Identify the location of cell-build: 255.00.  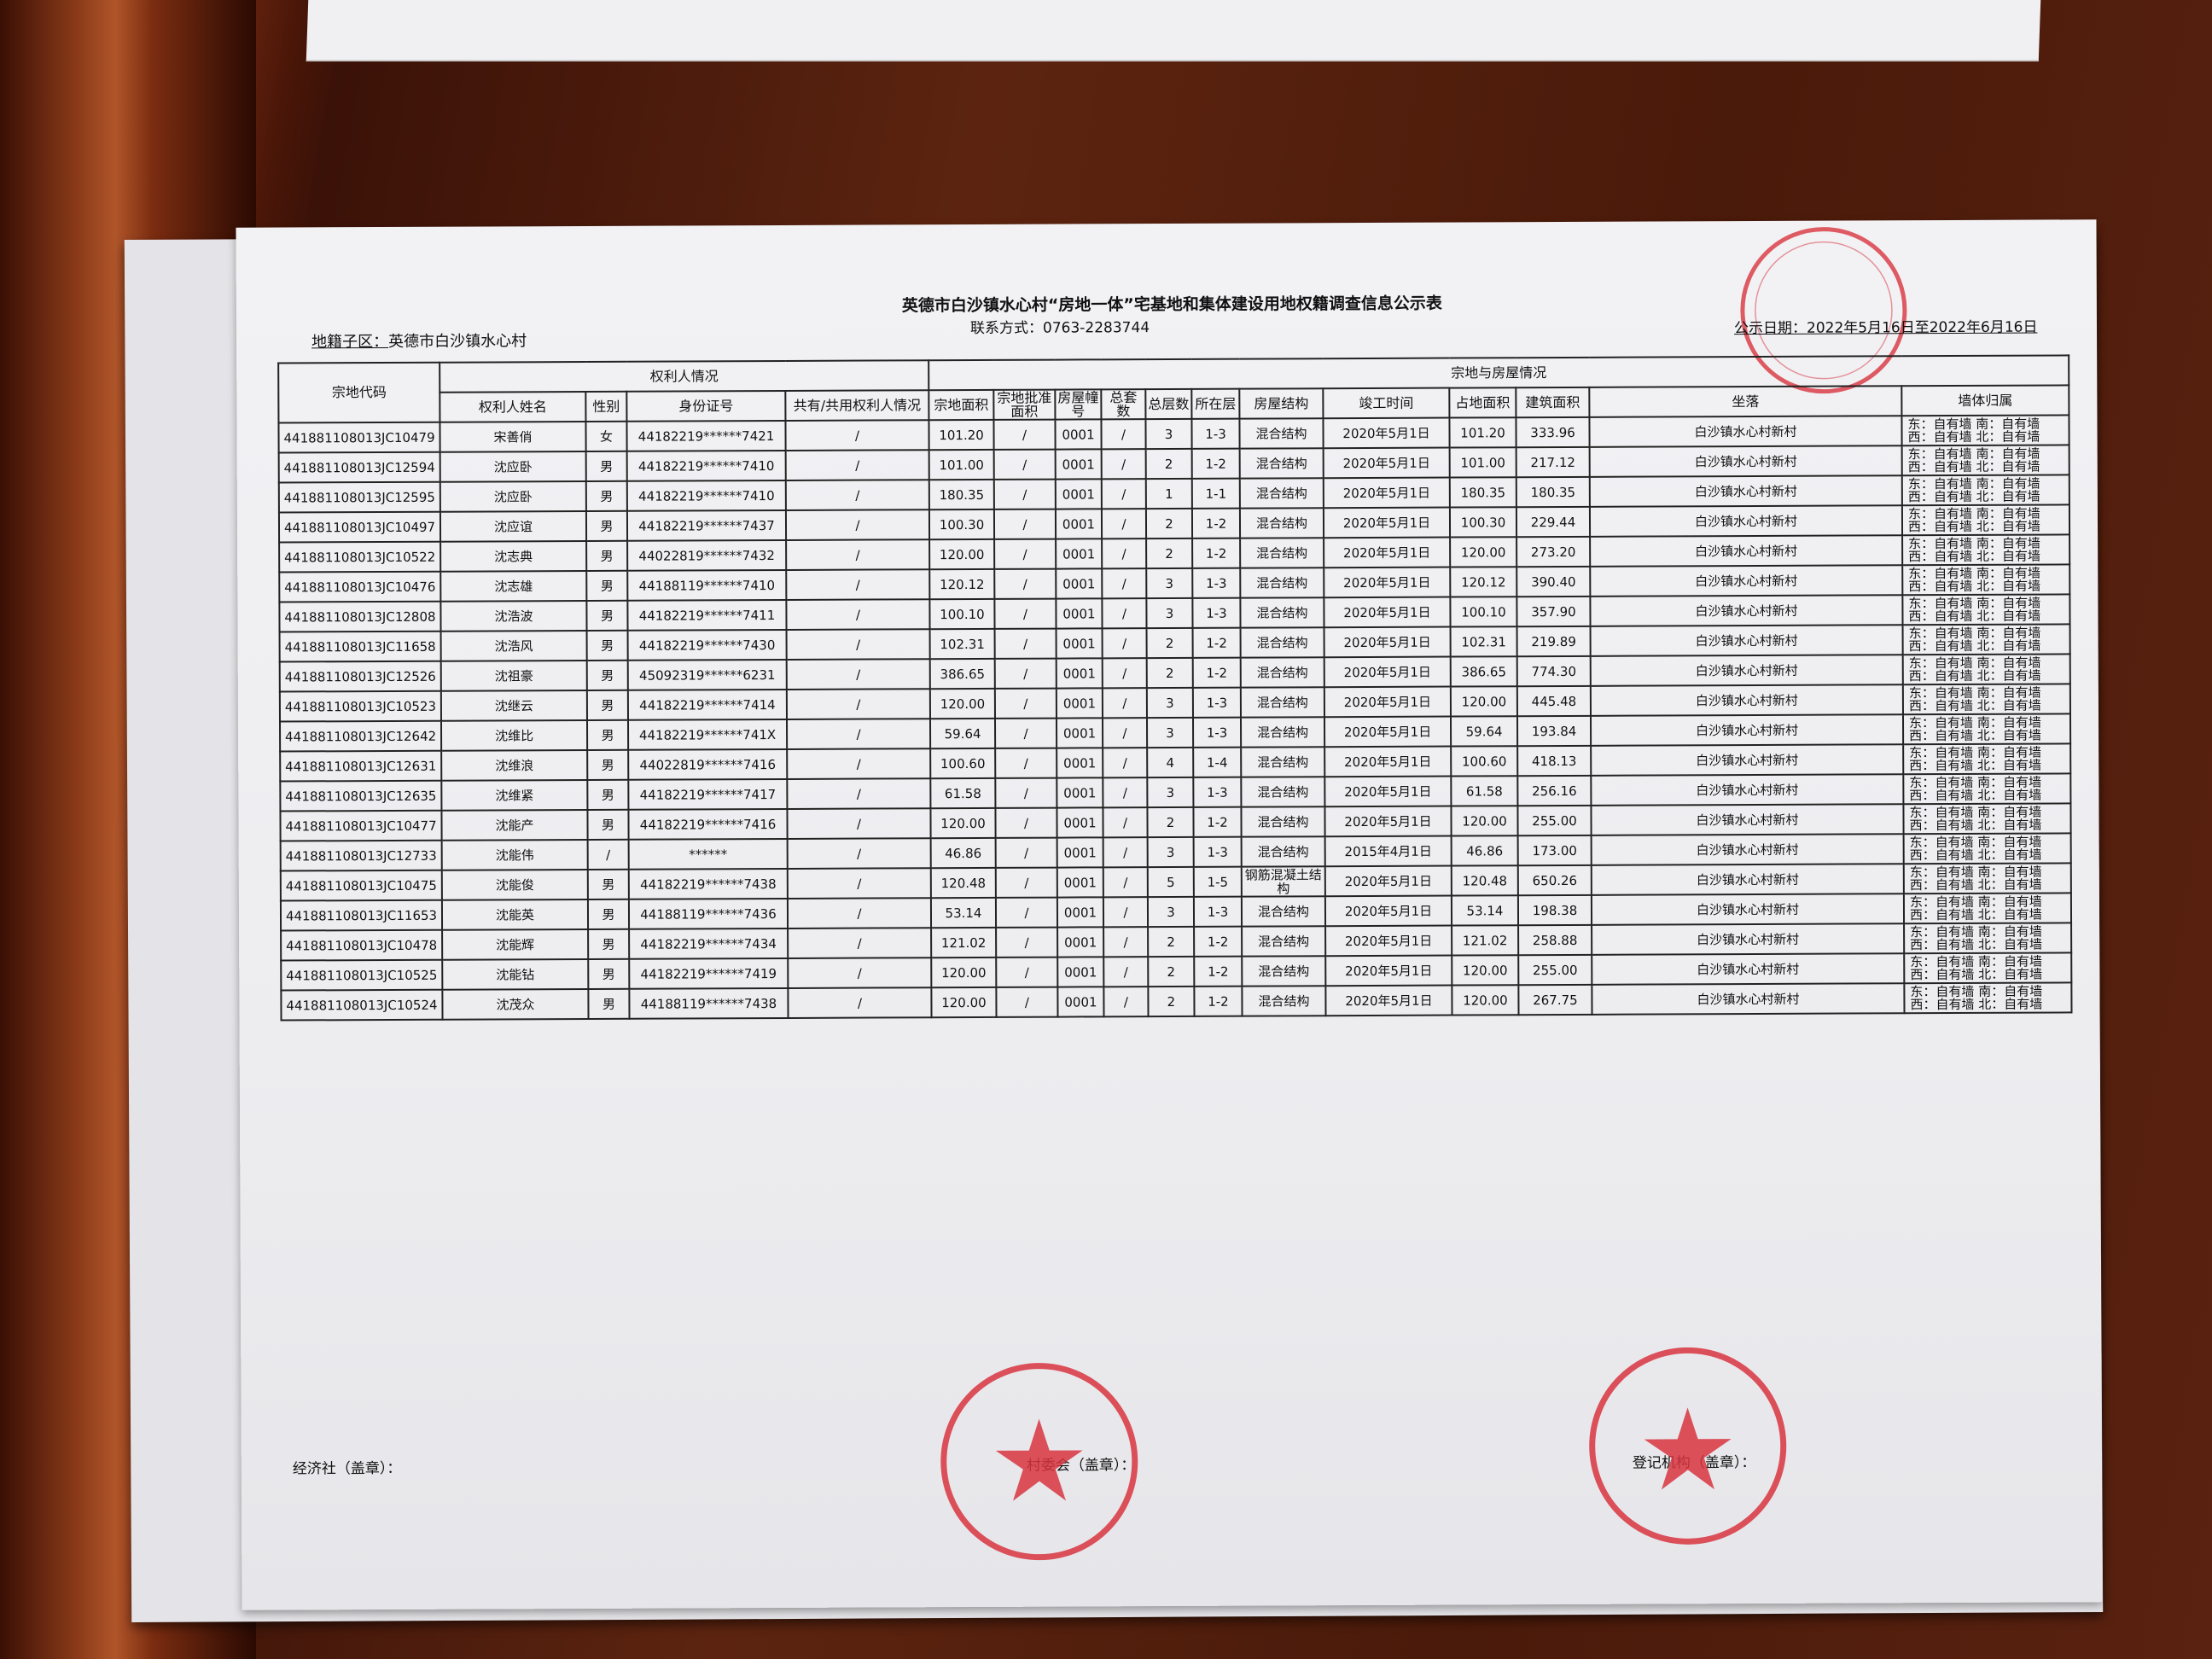
(1555, 970).